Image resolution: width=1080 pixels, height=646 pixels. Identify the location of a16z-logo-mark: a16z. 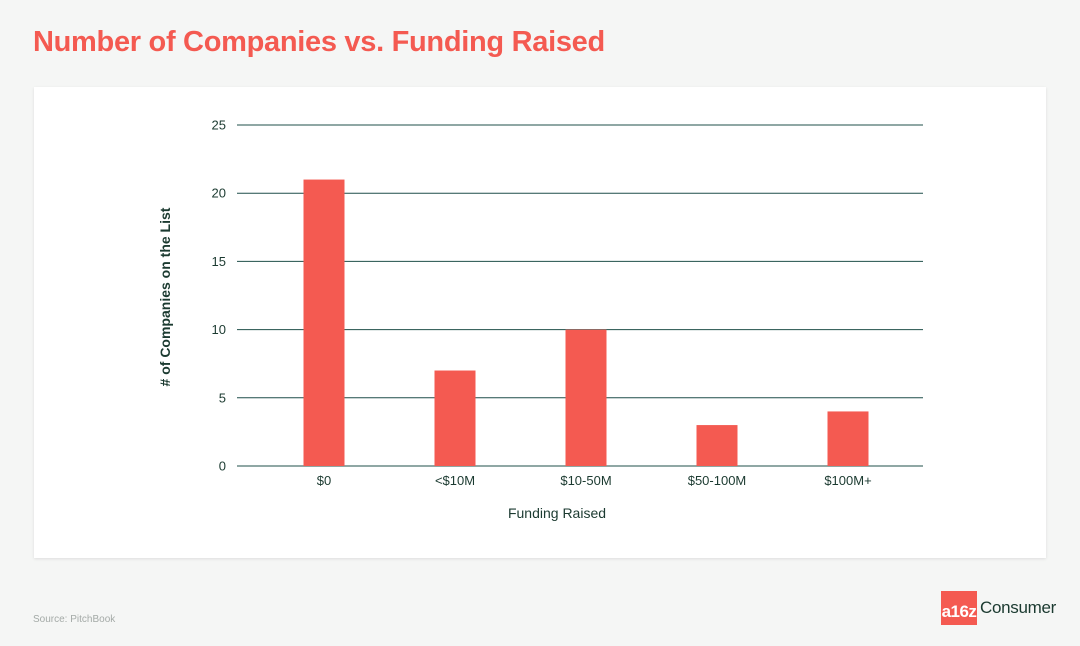
(959, 608).